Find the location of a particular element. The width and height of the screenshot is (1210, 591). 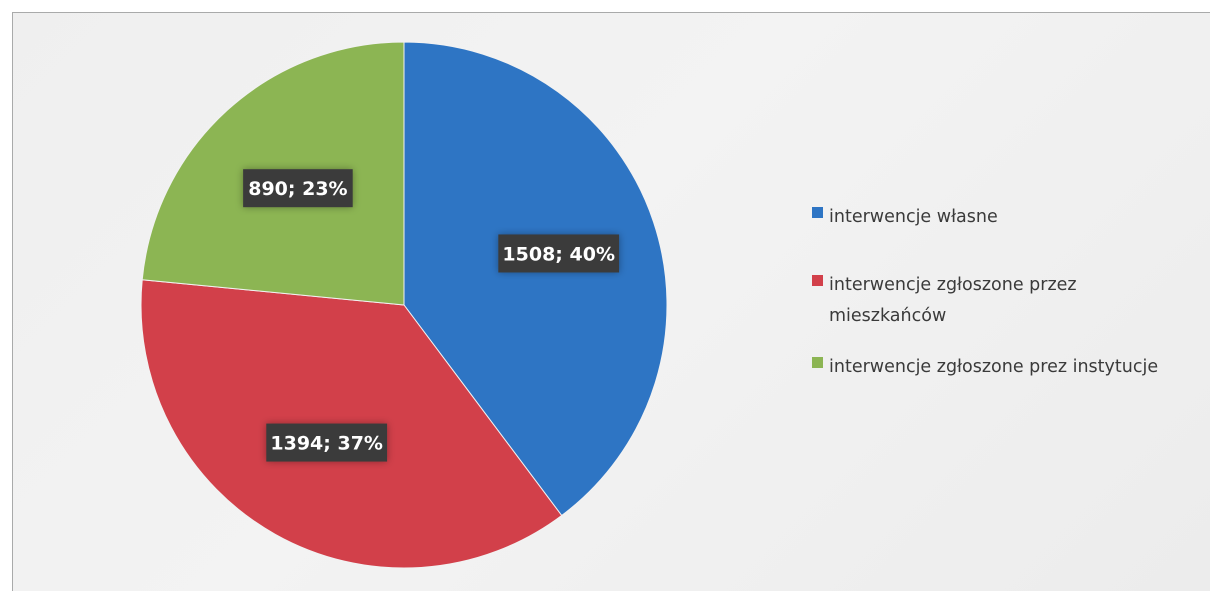

data-label-text: 1394; 37% is located at coordinates (326, 444).